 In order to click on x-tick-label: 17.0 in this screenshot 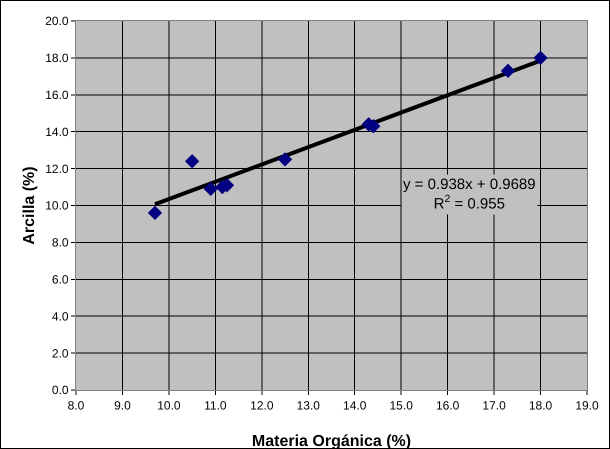, I will do `click(494, 405)`.